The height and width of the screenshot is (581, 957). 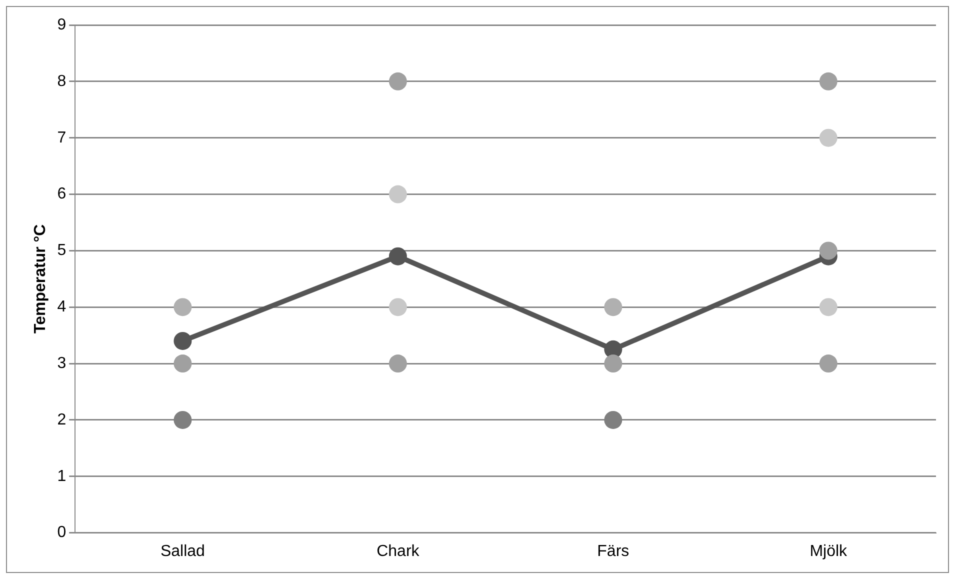 What do you see at coordinates (398, 551) in the screenshot?
I see `x-tick-label: Chark` at bounding box center [398, 551].